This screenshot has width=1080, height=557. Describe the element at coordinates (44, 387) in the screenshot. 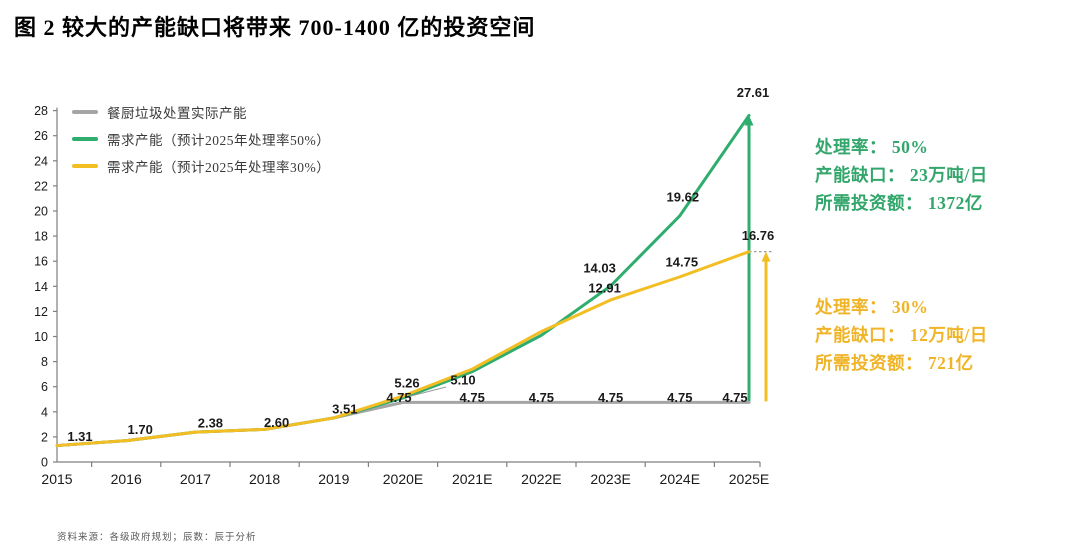

I see `y-tick-label: 6` at that location.